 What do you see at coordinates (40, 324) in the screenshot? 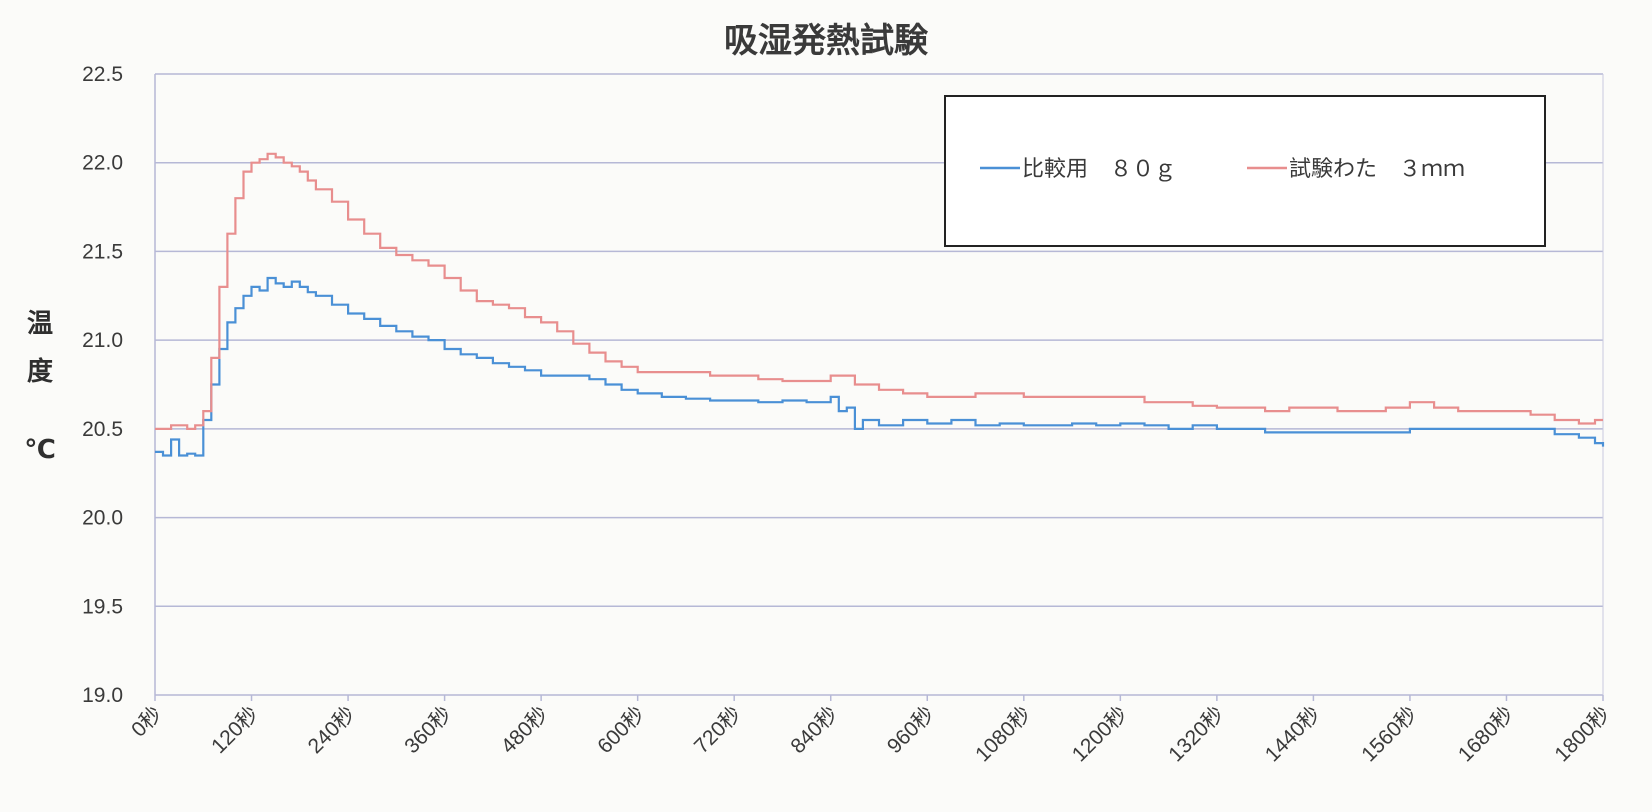
I see `y-axis-label-char: 温` at bounding box center [40, 324].